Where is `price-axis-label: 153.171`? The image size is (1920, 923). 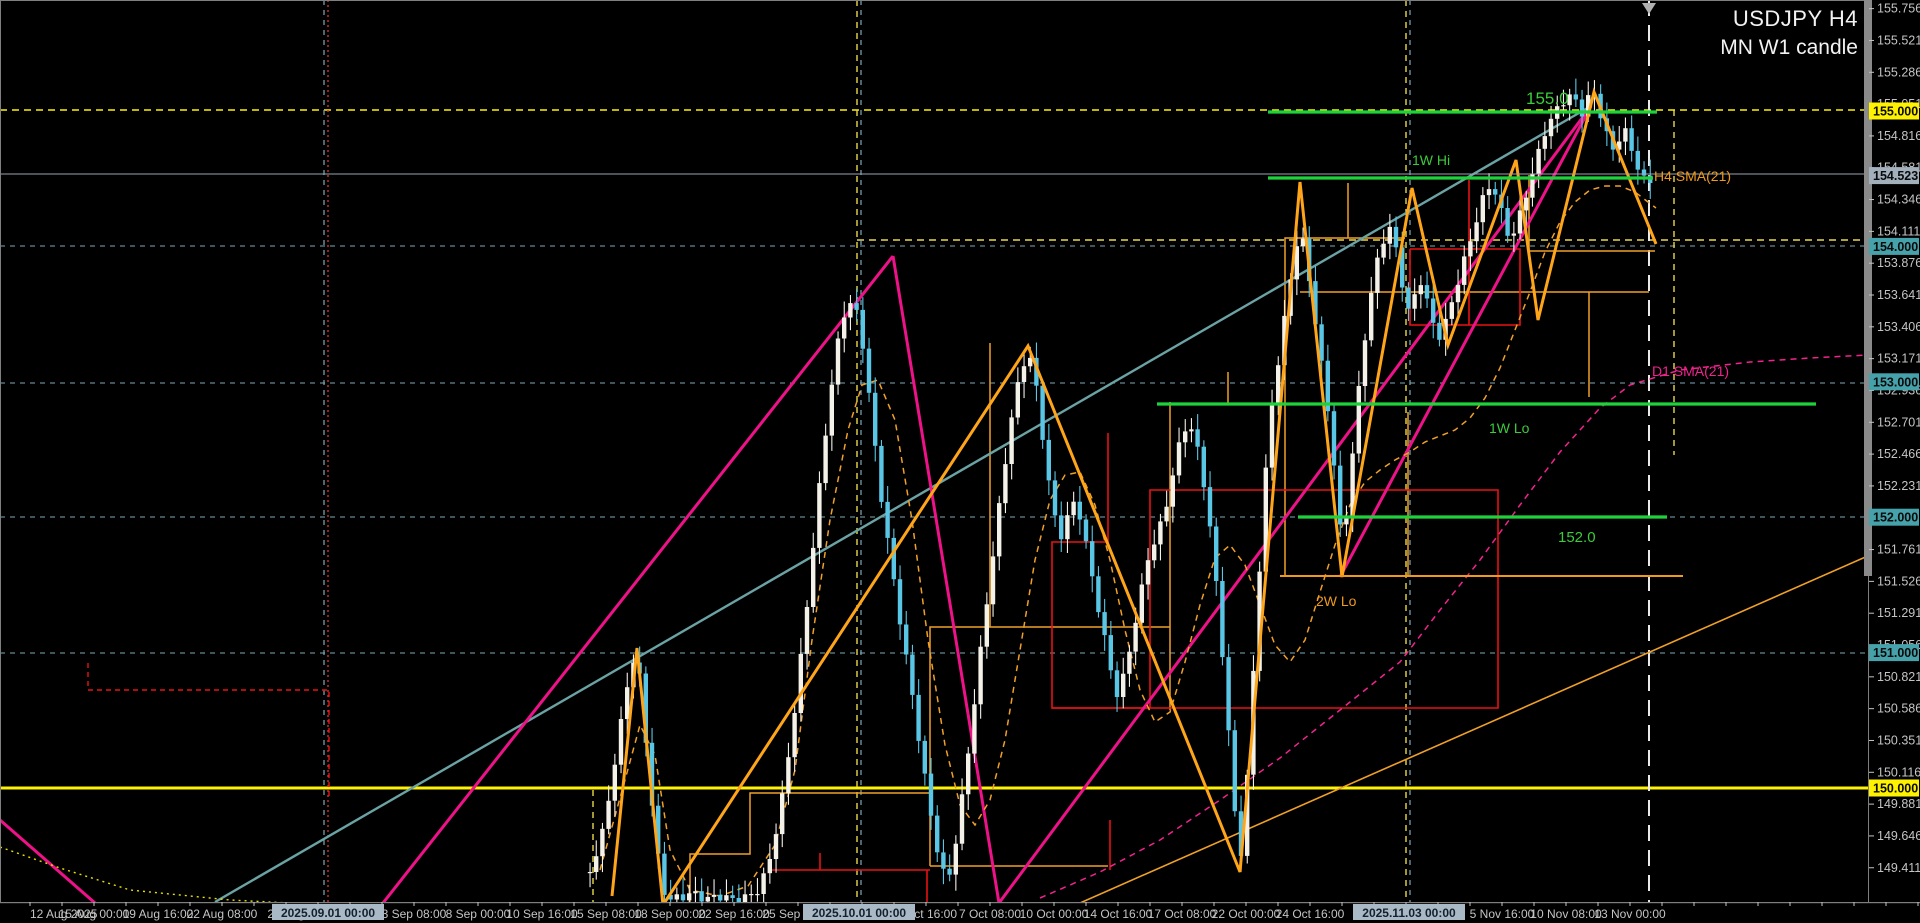 price-axis-label: 153.171 is located at coordinates (1898, 359).